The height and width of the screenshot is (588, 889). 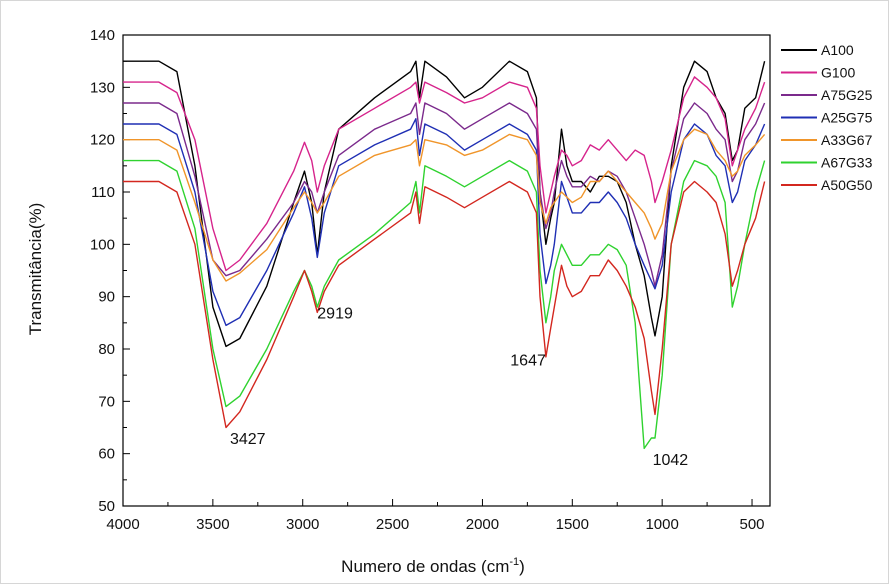 I want to click on x-axis-label: Numero de ondas (cm-1), so click(x=433, y=566).